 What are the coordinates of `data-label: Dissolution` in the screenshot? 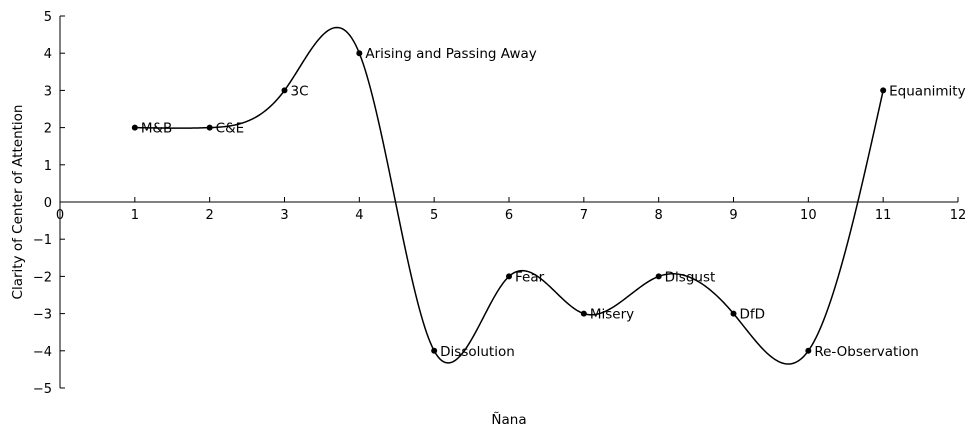 It's located at (477, 352).